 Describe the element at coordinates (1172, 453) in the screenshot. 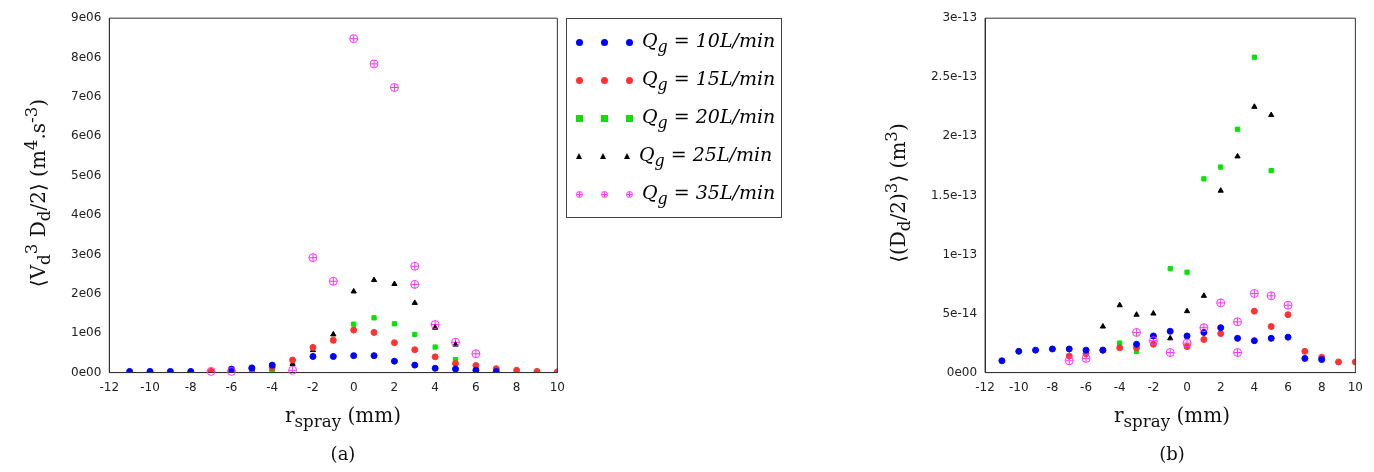

I see `text: (b)` at that location.